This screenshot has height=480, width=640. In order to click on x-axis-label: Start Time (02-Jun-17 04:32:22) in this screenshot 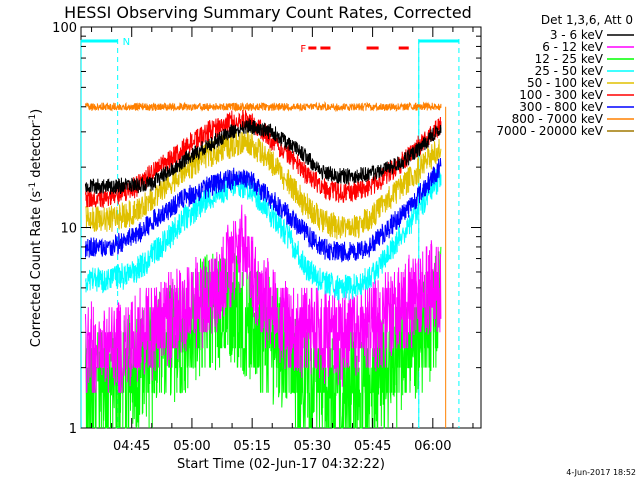, I will do `click(281, 464)`.